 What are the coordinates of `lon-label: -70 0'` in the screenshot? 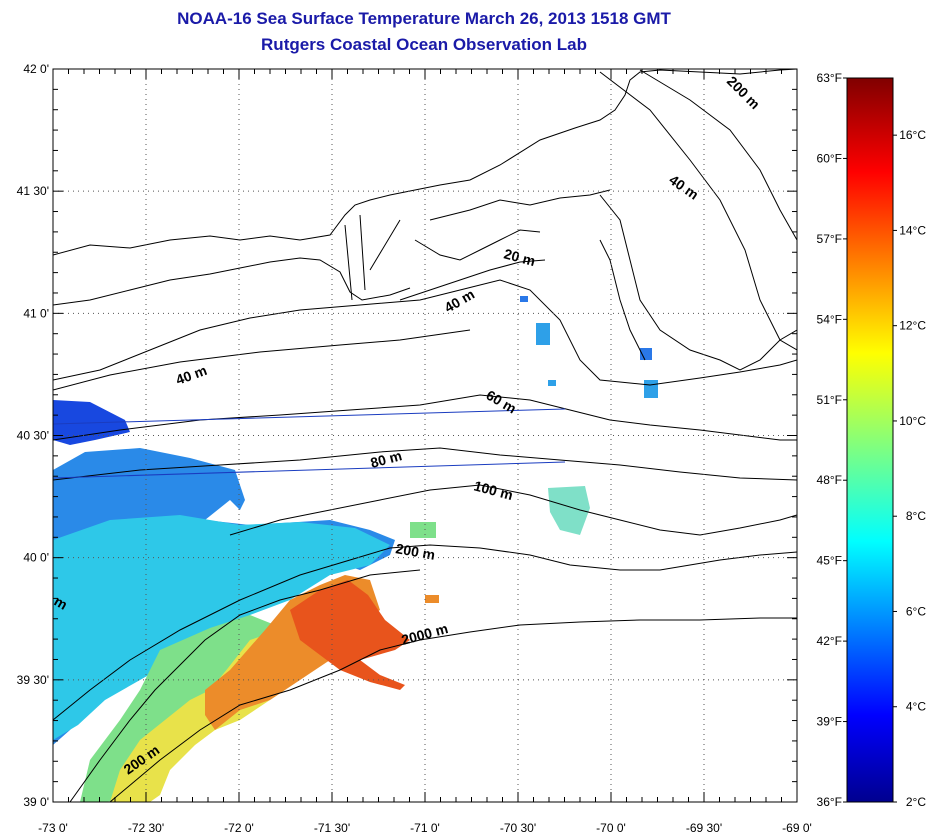 It's located at (611, 828).